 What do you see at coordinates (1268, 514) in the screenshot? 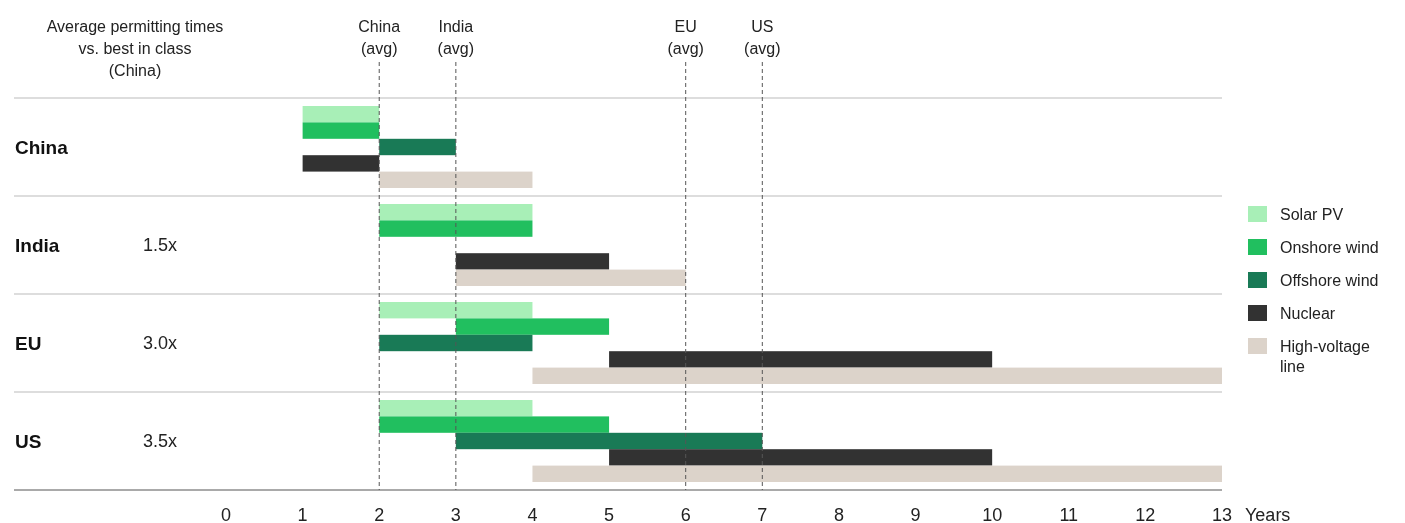
I see `x-axis-title: Years` at bounding box center [1268, 514].